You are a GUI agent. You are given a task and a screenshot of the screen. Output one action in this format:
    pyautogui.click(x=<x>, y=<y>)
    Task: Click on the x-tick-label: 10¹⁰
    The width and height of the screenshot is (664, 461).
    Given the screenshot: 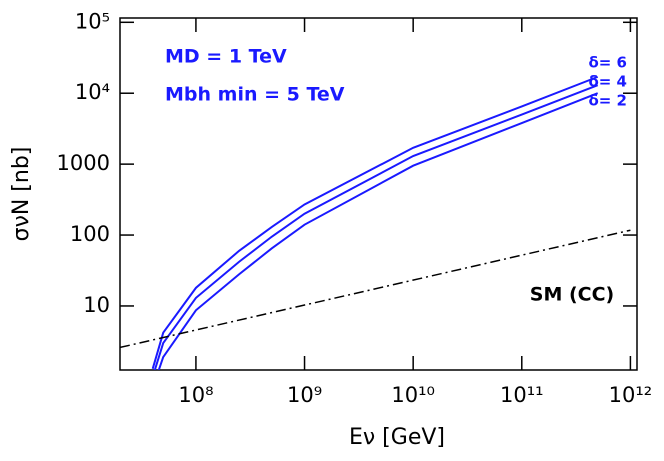 What is the action you would take?
    pyautogui.click(x=413, y=395)
    